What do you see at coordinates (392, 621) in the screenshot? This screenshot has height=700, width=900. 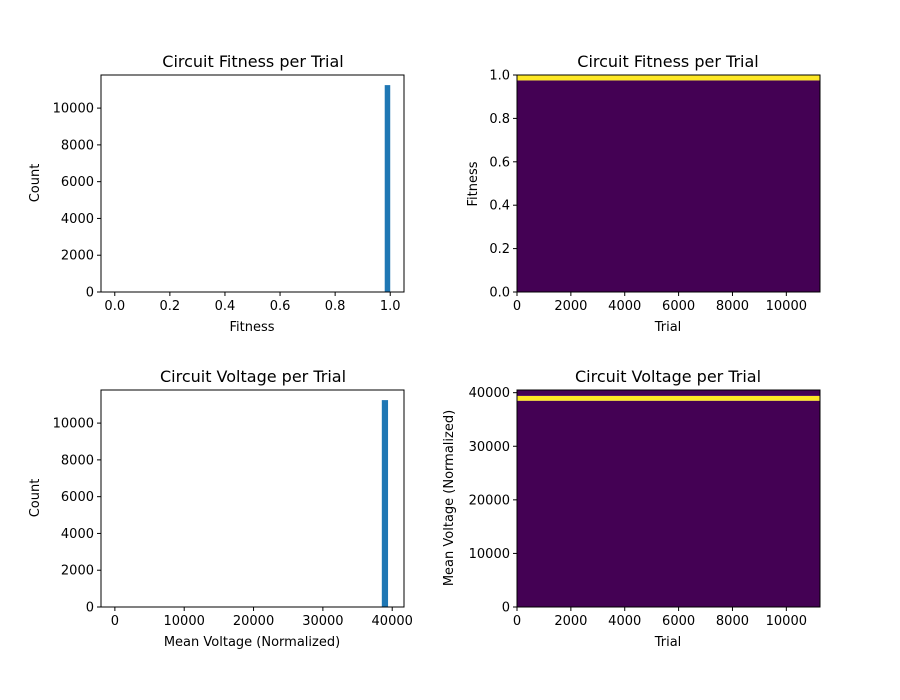 I see `x-tick-label: 40000` at bounding box center [392, 621].